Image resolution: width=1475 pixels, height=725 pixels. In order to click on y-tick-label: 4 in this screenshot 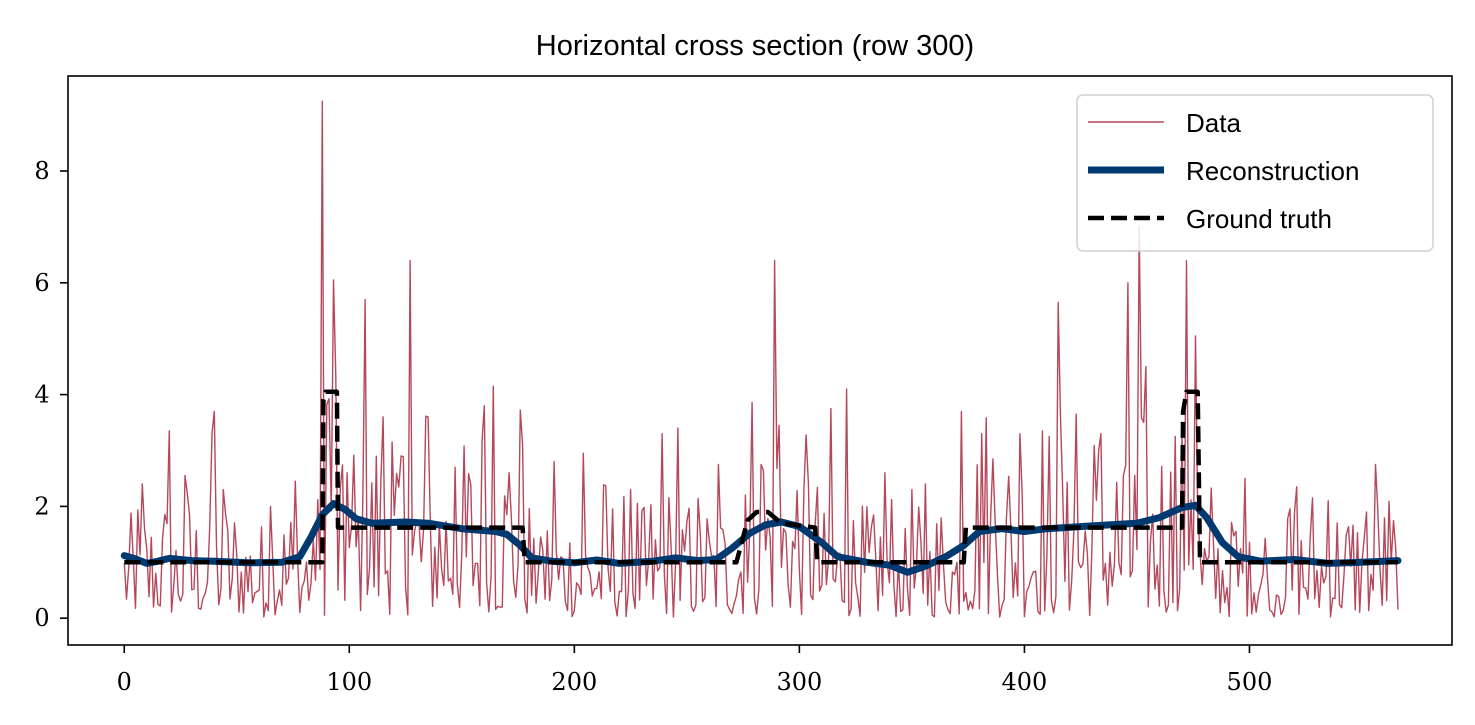, I will do `click(41, 395)`.